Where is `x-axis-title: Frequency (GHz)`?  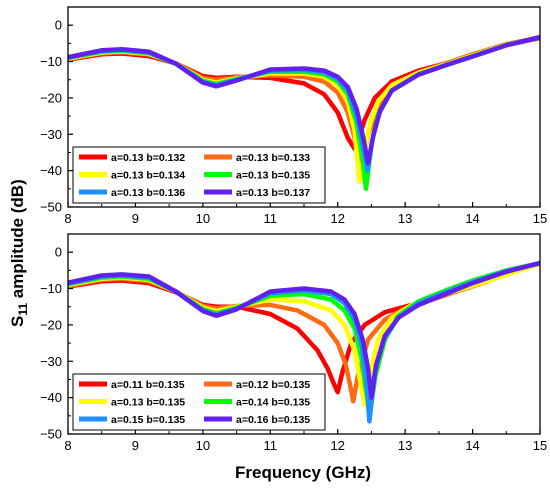 x-axis-title: Frequency (GHz) is located at coordinates (303, 472).